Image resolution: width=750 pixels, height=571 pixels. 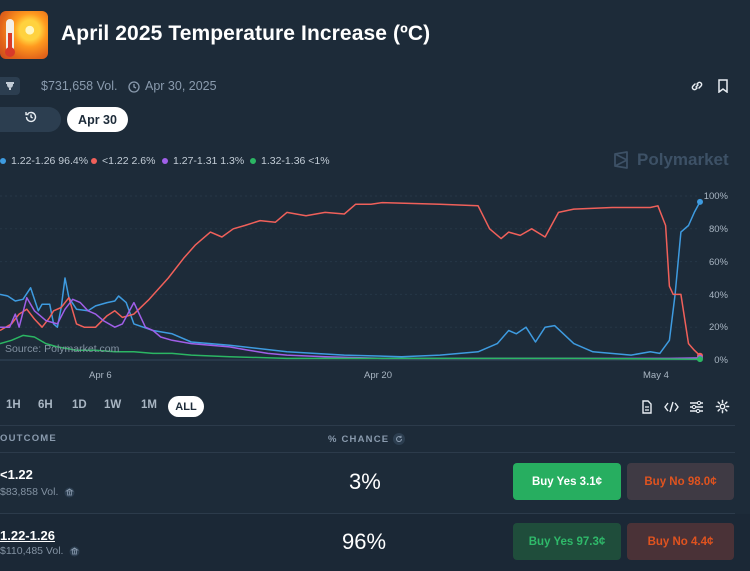 What do you see at coordinates (100, 375) in the screenshot?
I see `x-tick-label: Apr 6` at bounding box center [100, 375].